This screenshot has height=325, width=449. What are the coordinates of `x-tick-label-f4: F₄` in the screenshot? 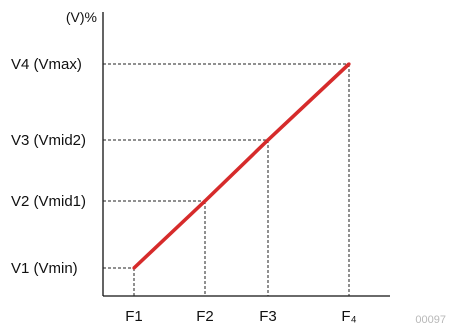 It's located at (348, 316).